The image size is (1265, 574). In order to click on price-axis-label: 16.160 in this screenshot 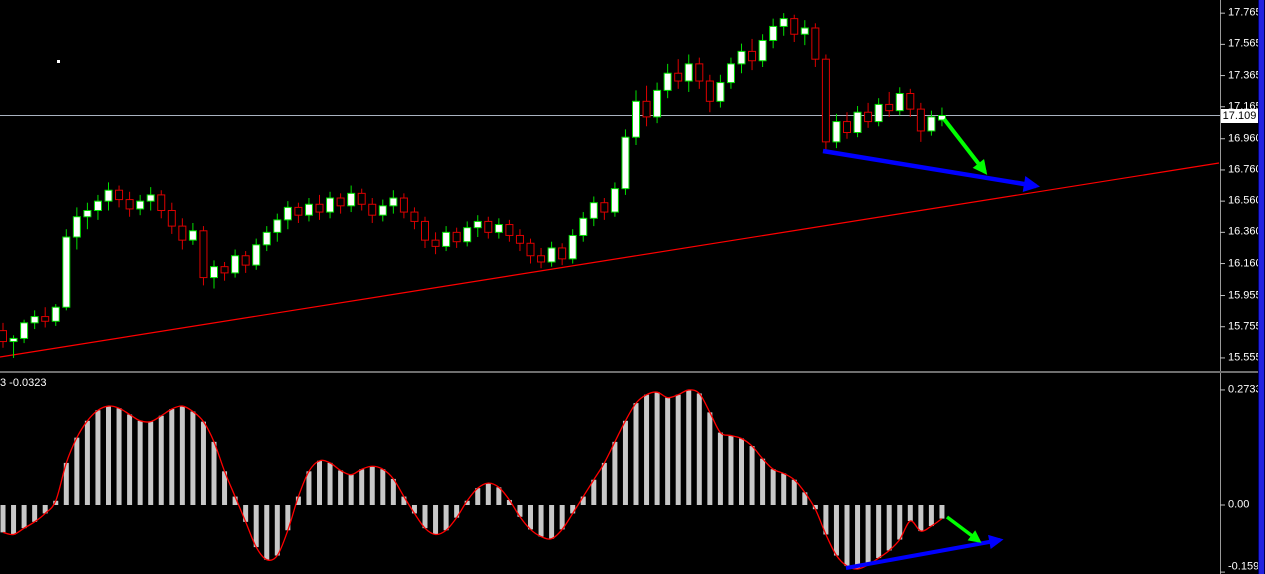, I will do `click(1245, 263)`.